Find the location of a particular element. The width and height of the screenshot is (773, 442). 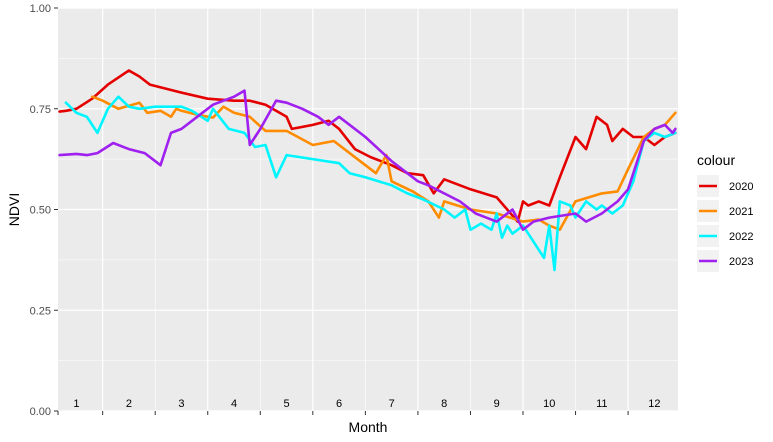

legend: colour 2020 2021 2022 2023 is located at coordinates (725, 212).